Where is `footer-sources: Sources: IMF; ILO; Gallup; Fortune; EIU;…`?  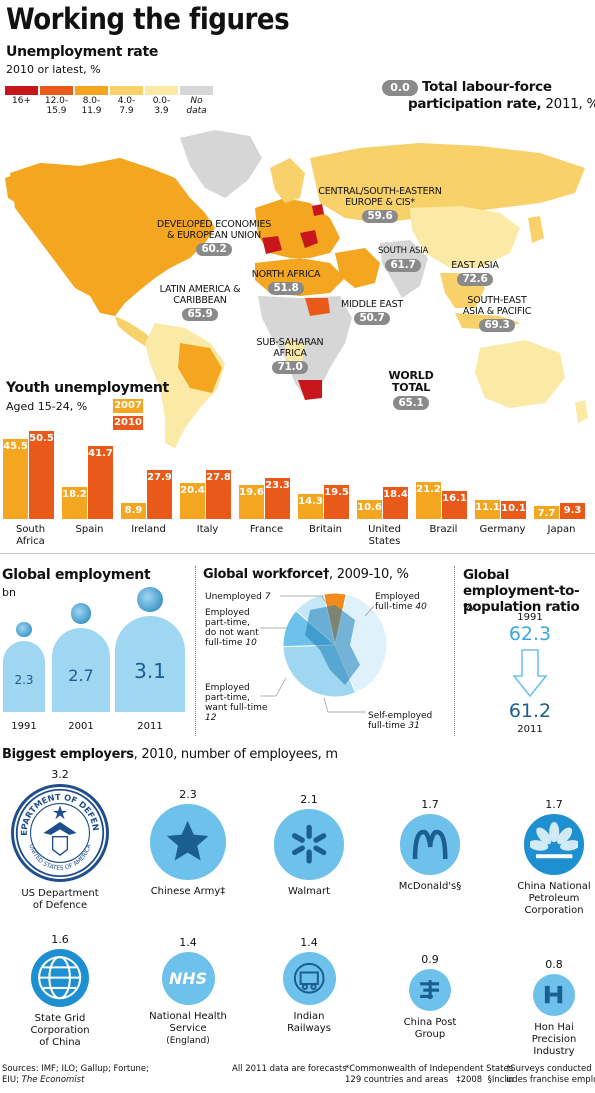 footer-sources: Sources: IMF; ILO; Gallup; Fortune; EIU;… is located at coordinates (76, 1074).